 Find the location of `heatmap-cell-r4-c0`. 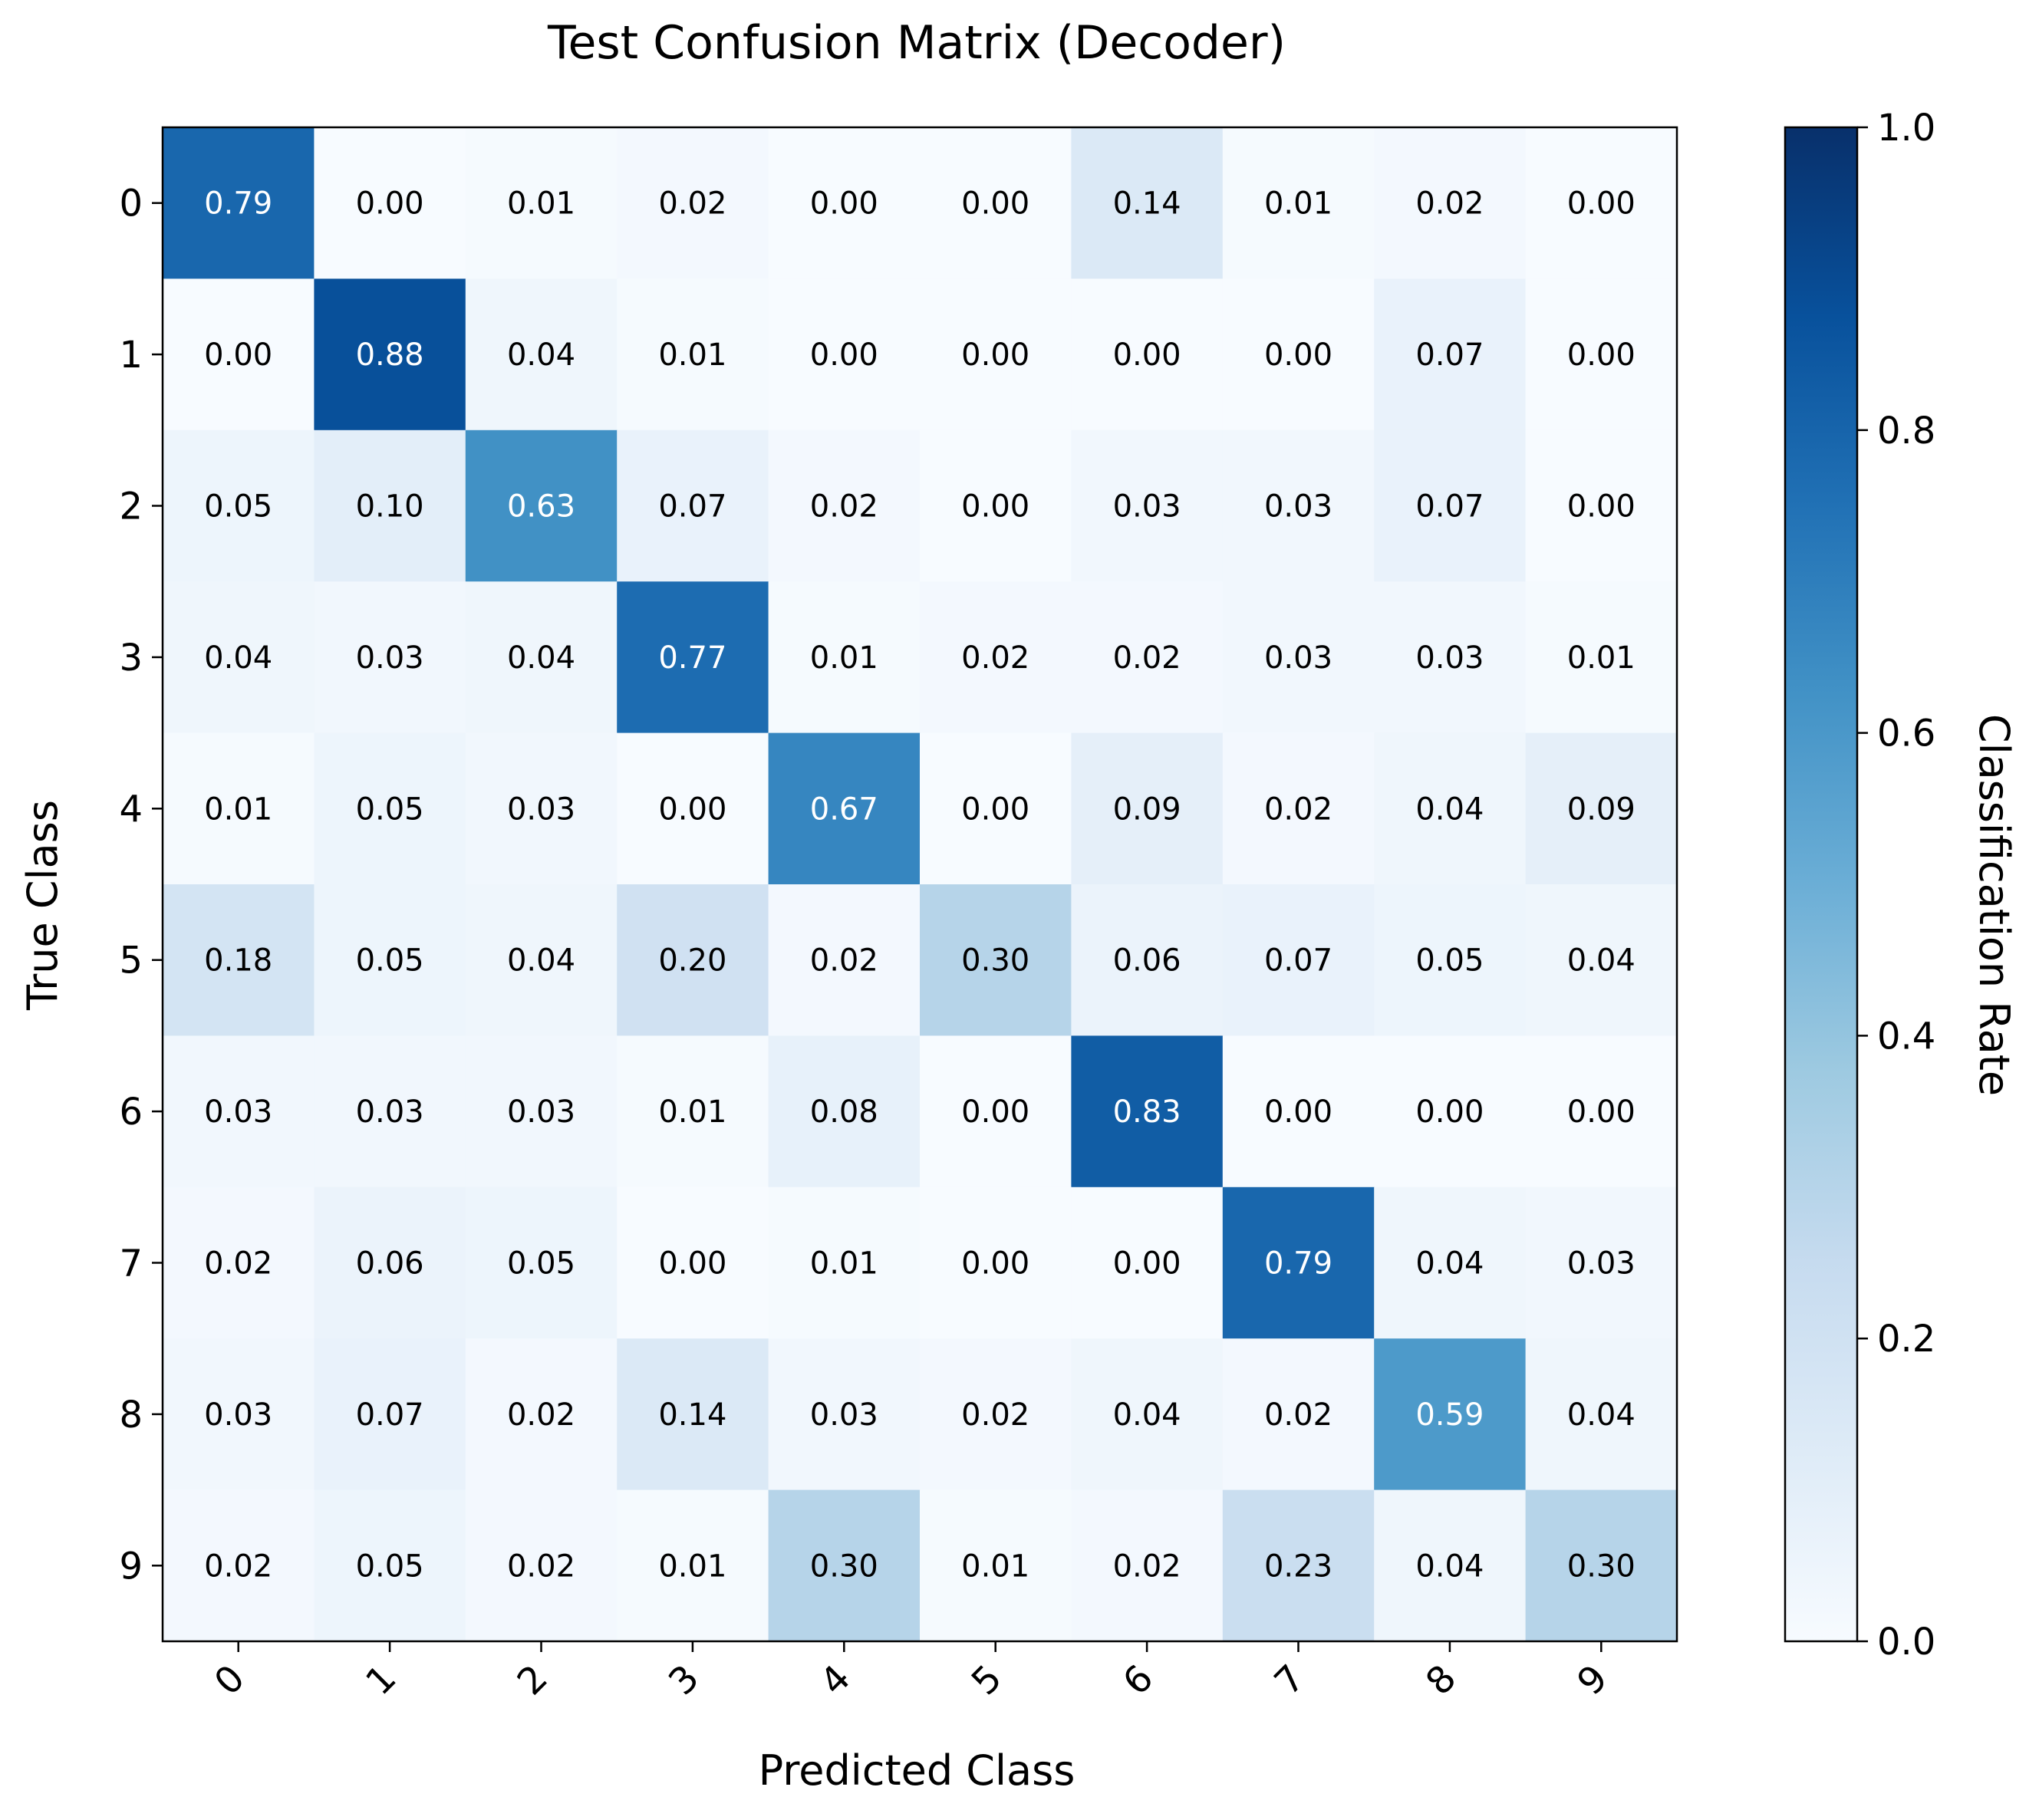

heatmap-cell-r4-c0 is located at coordinates (239, 808).